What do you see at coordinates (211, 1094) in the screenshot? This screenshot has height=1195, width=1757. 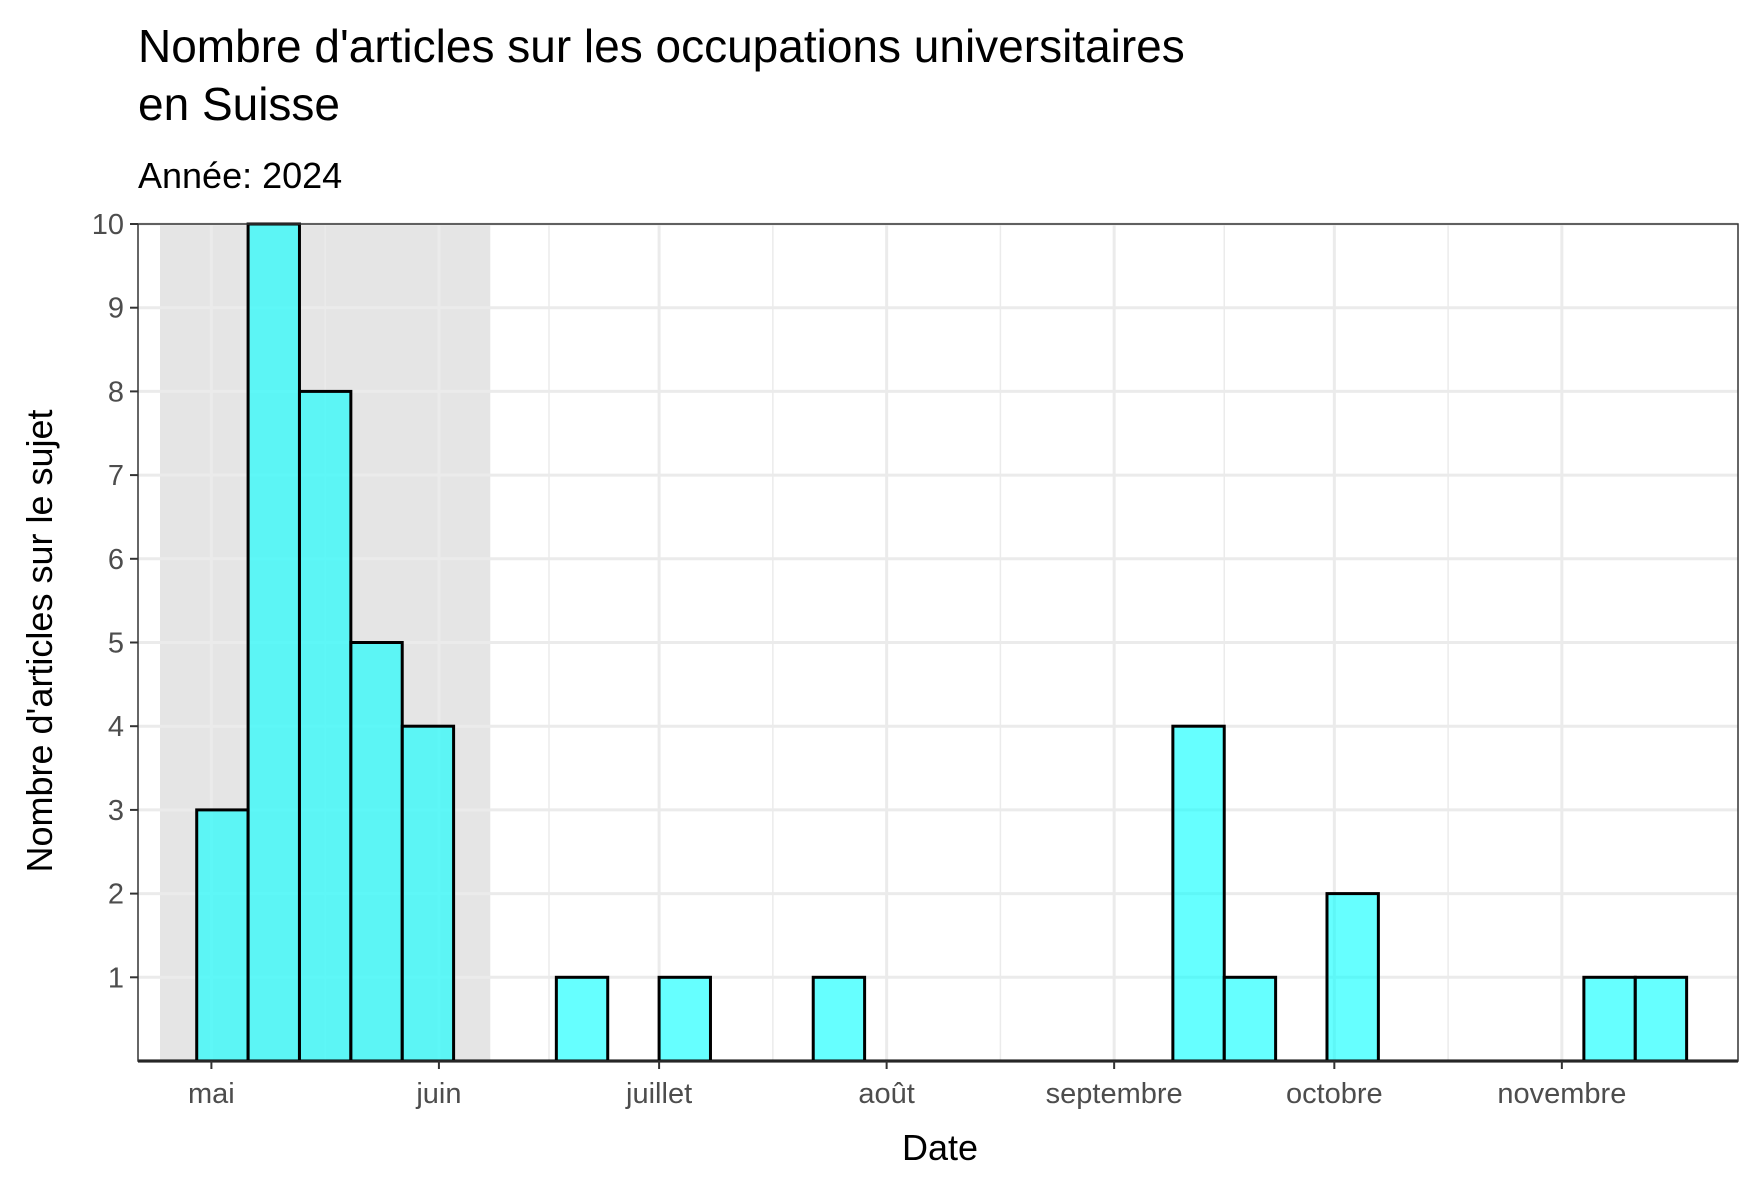 I see `x-tick-label: mai` at bounding box center [211, 1094].